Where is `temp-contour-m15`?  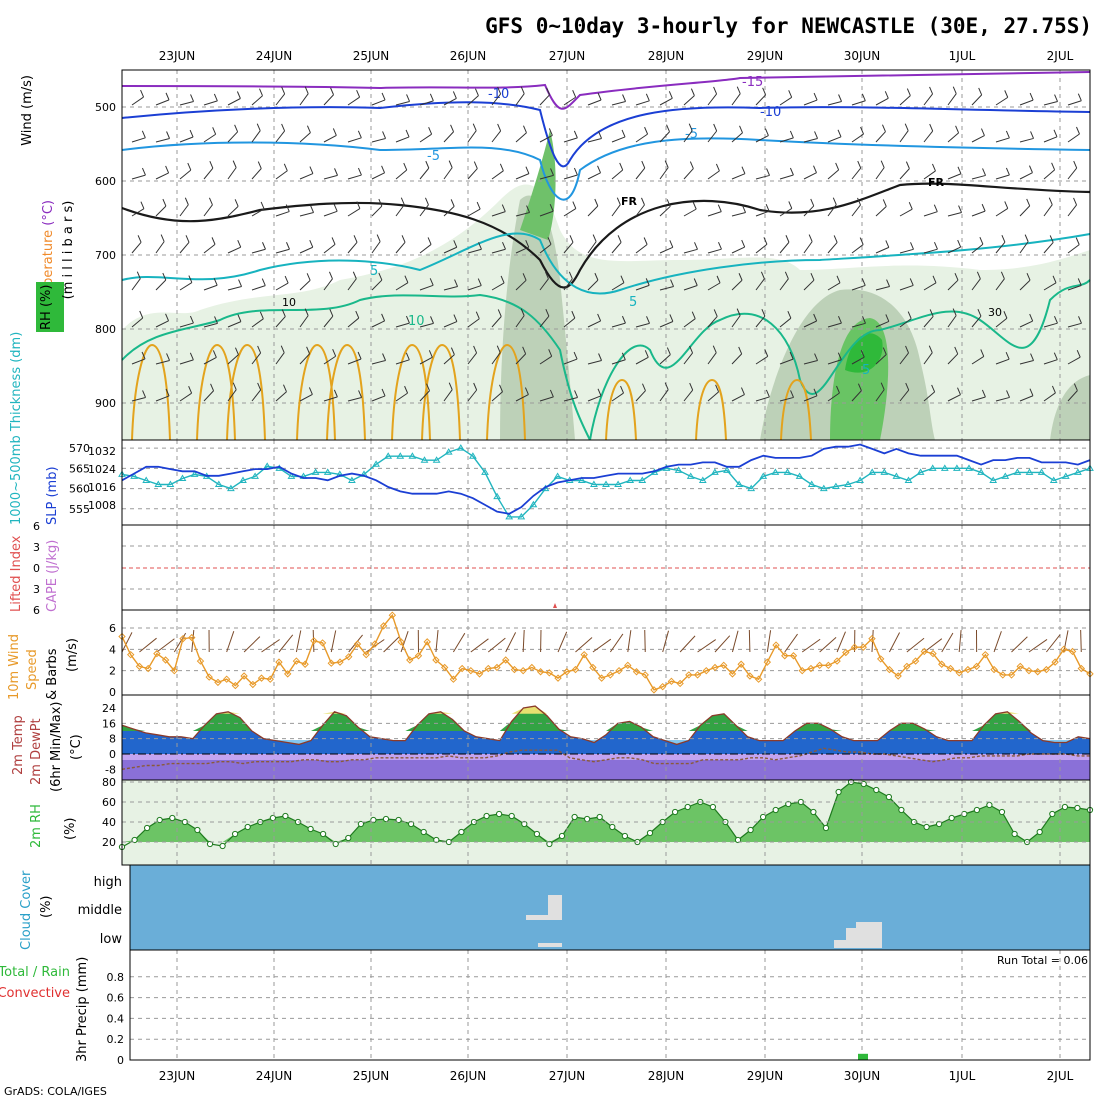 temp-contour-m15 is located at coordinates (606, 90).